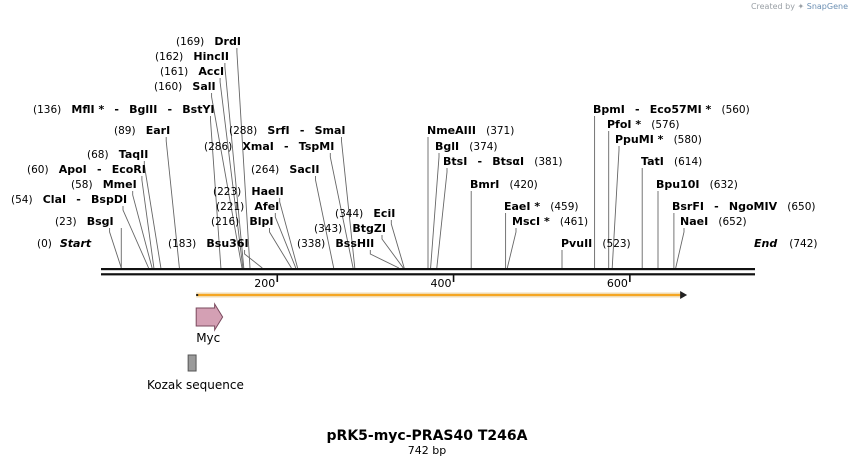 The width and height of the screenshot is (856, 466). I want to click on site-label-tati: TatI (614), so click(671, 159).